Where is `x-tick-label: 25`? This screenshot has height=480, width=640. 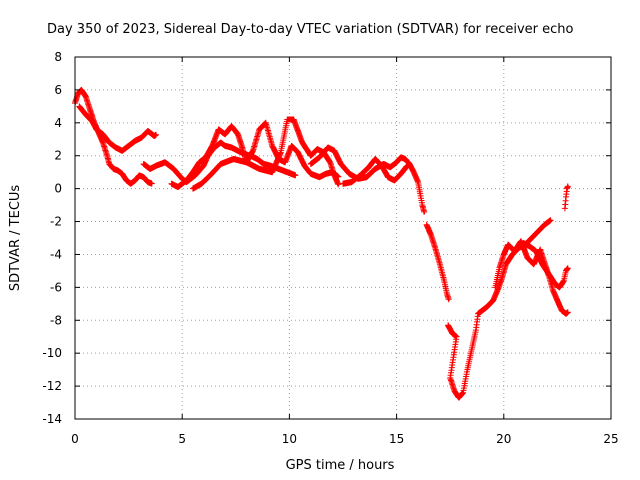
x-tick-label: 25 is located at coordinates (610, 439).